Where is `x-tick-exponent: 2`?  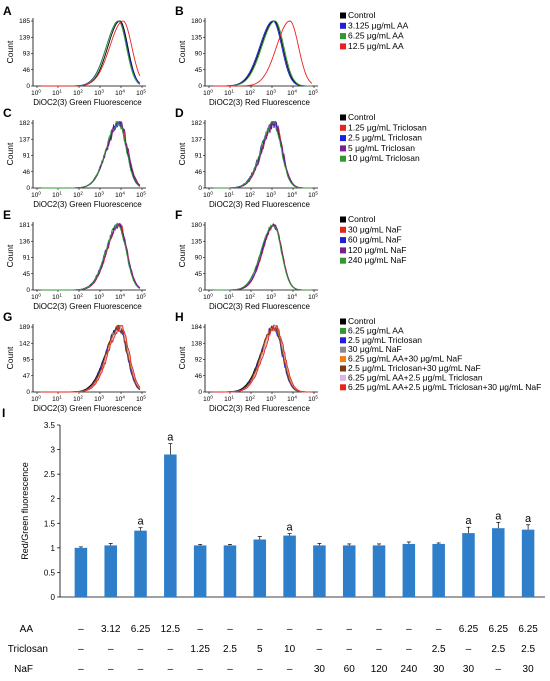 x-tick-exponent: 2 is located at coordinates (253, 91).